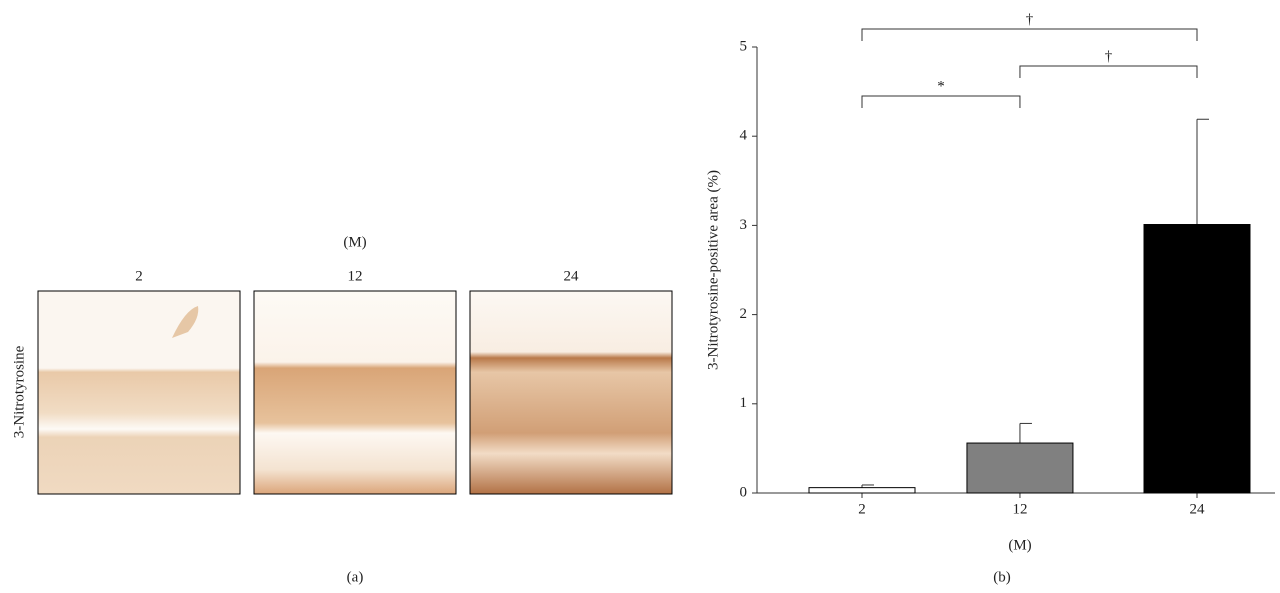 Image resolution: width=1280 pixels, height=593 pixels. Describe the element at coordinates (744, 46) in the screenshot. I see `y-tick-label: 5` at that location.